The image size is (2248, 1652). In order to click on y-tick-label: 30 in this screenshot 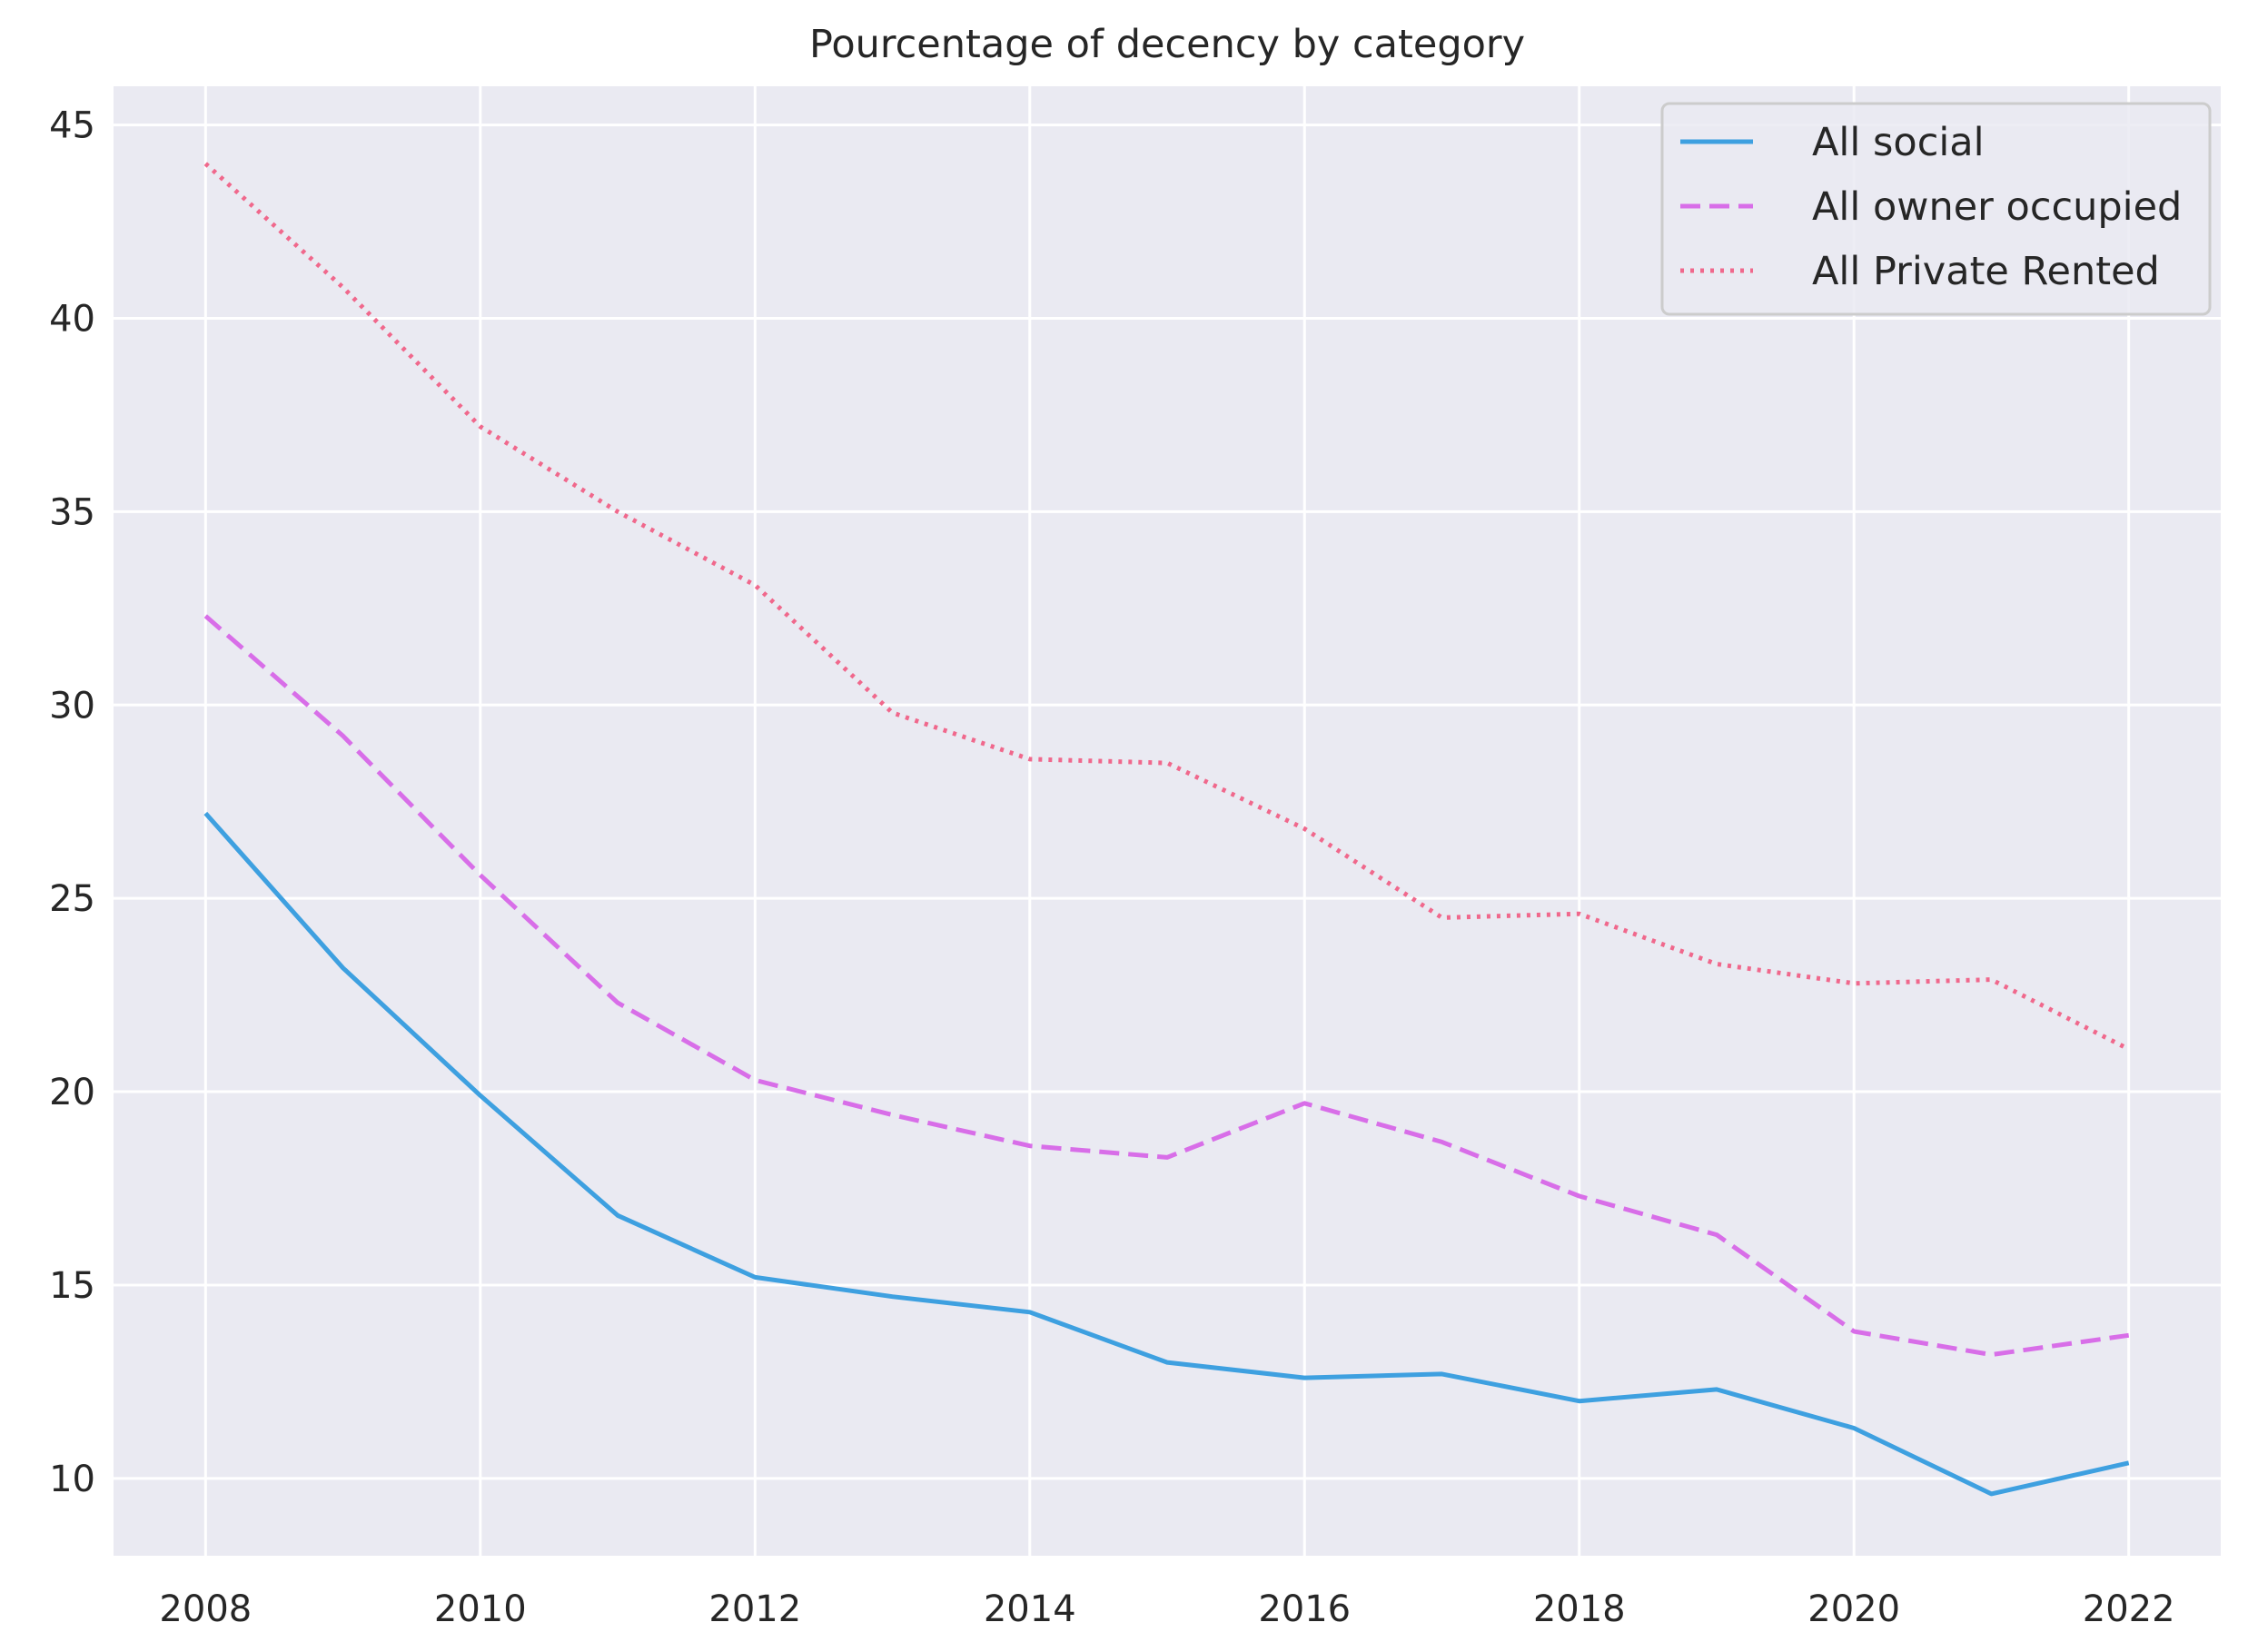, I will do `click(72, 706)`.